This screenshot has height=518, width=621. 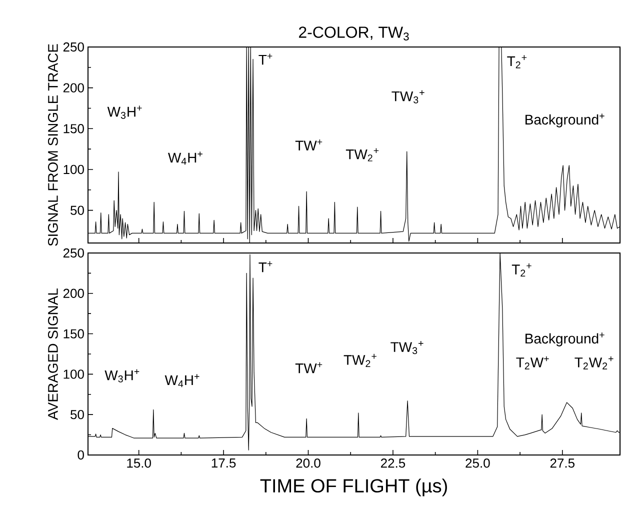 What do you see at coordinates (139, 463) in the screenshot?
I see `x-tick-label: 15.0` at bounding box center [139, 463].